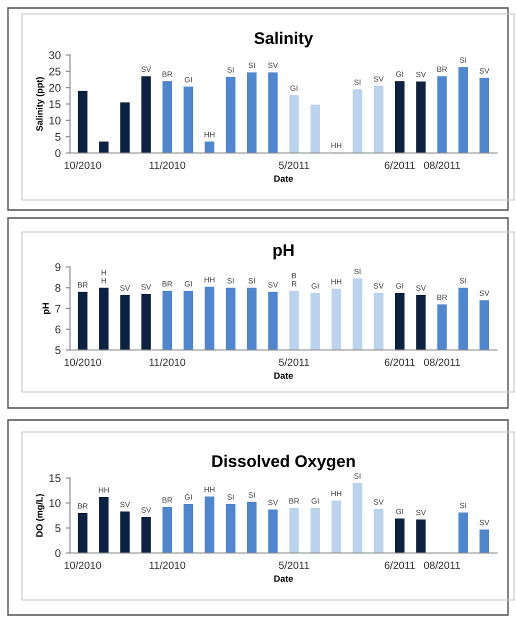 Image resolution: width=516 pixels, height=619 pixels. I want to click on y-axis-title: Salinity (ppt), so click(40, 104).